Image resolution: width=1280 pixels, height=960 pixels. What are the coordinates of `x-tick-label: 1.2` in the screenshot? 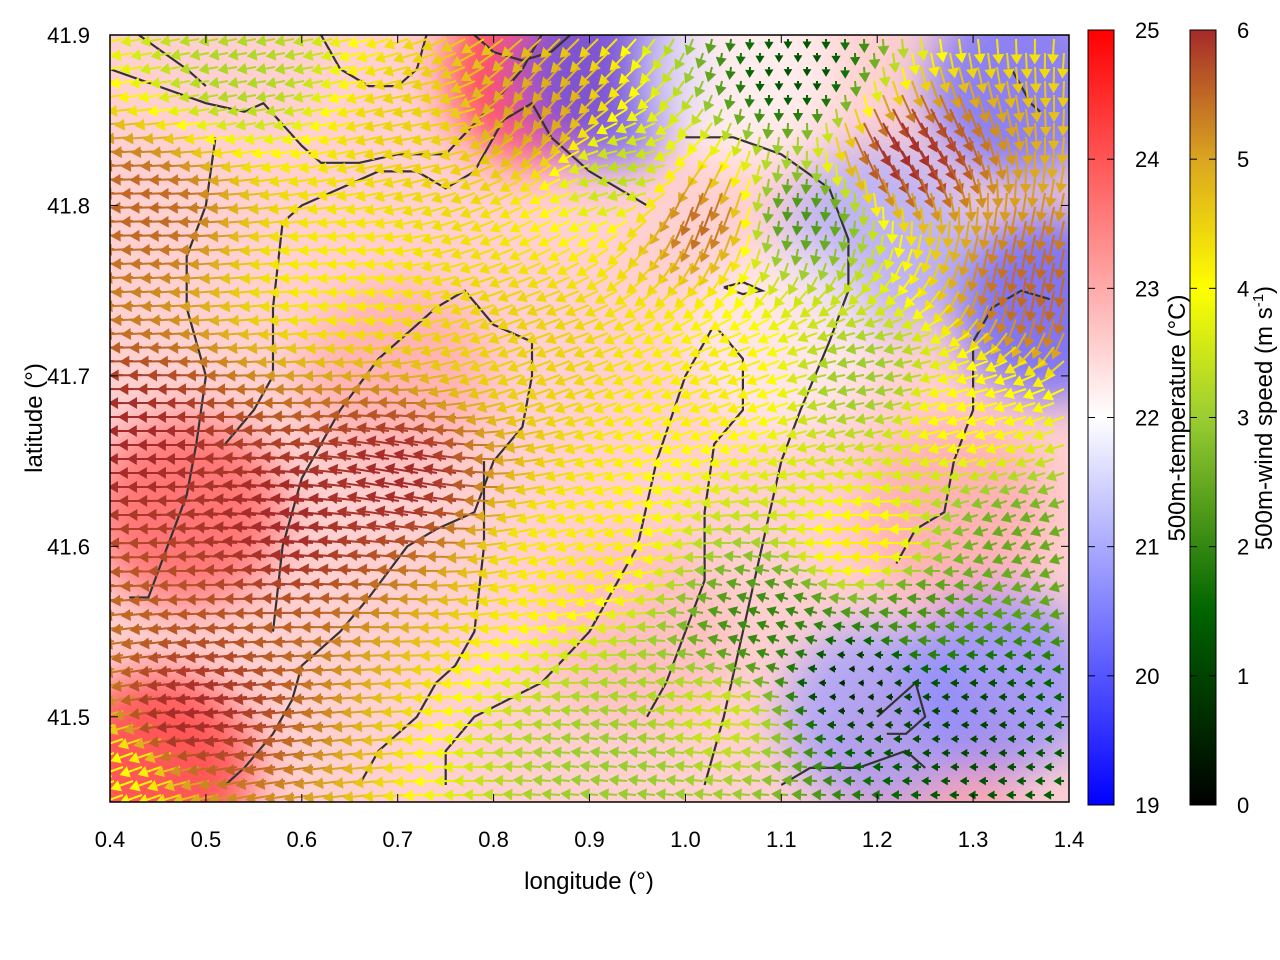 It's located at (877, 839).